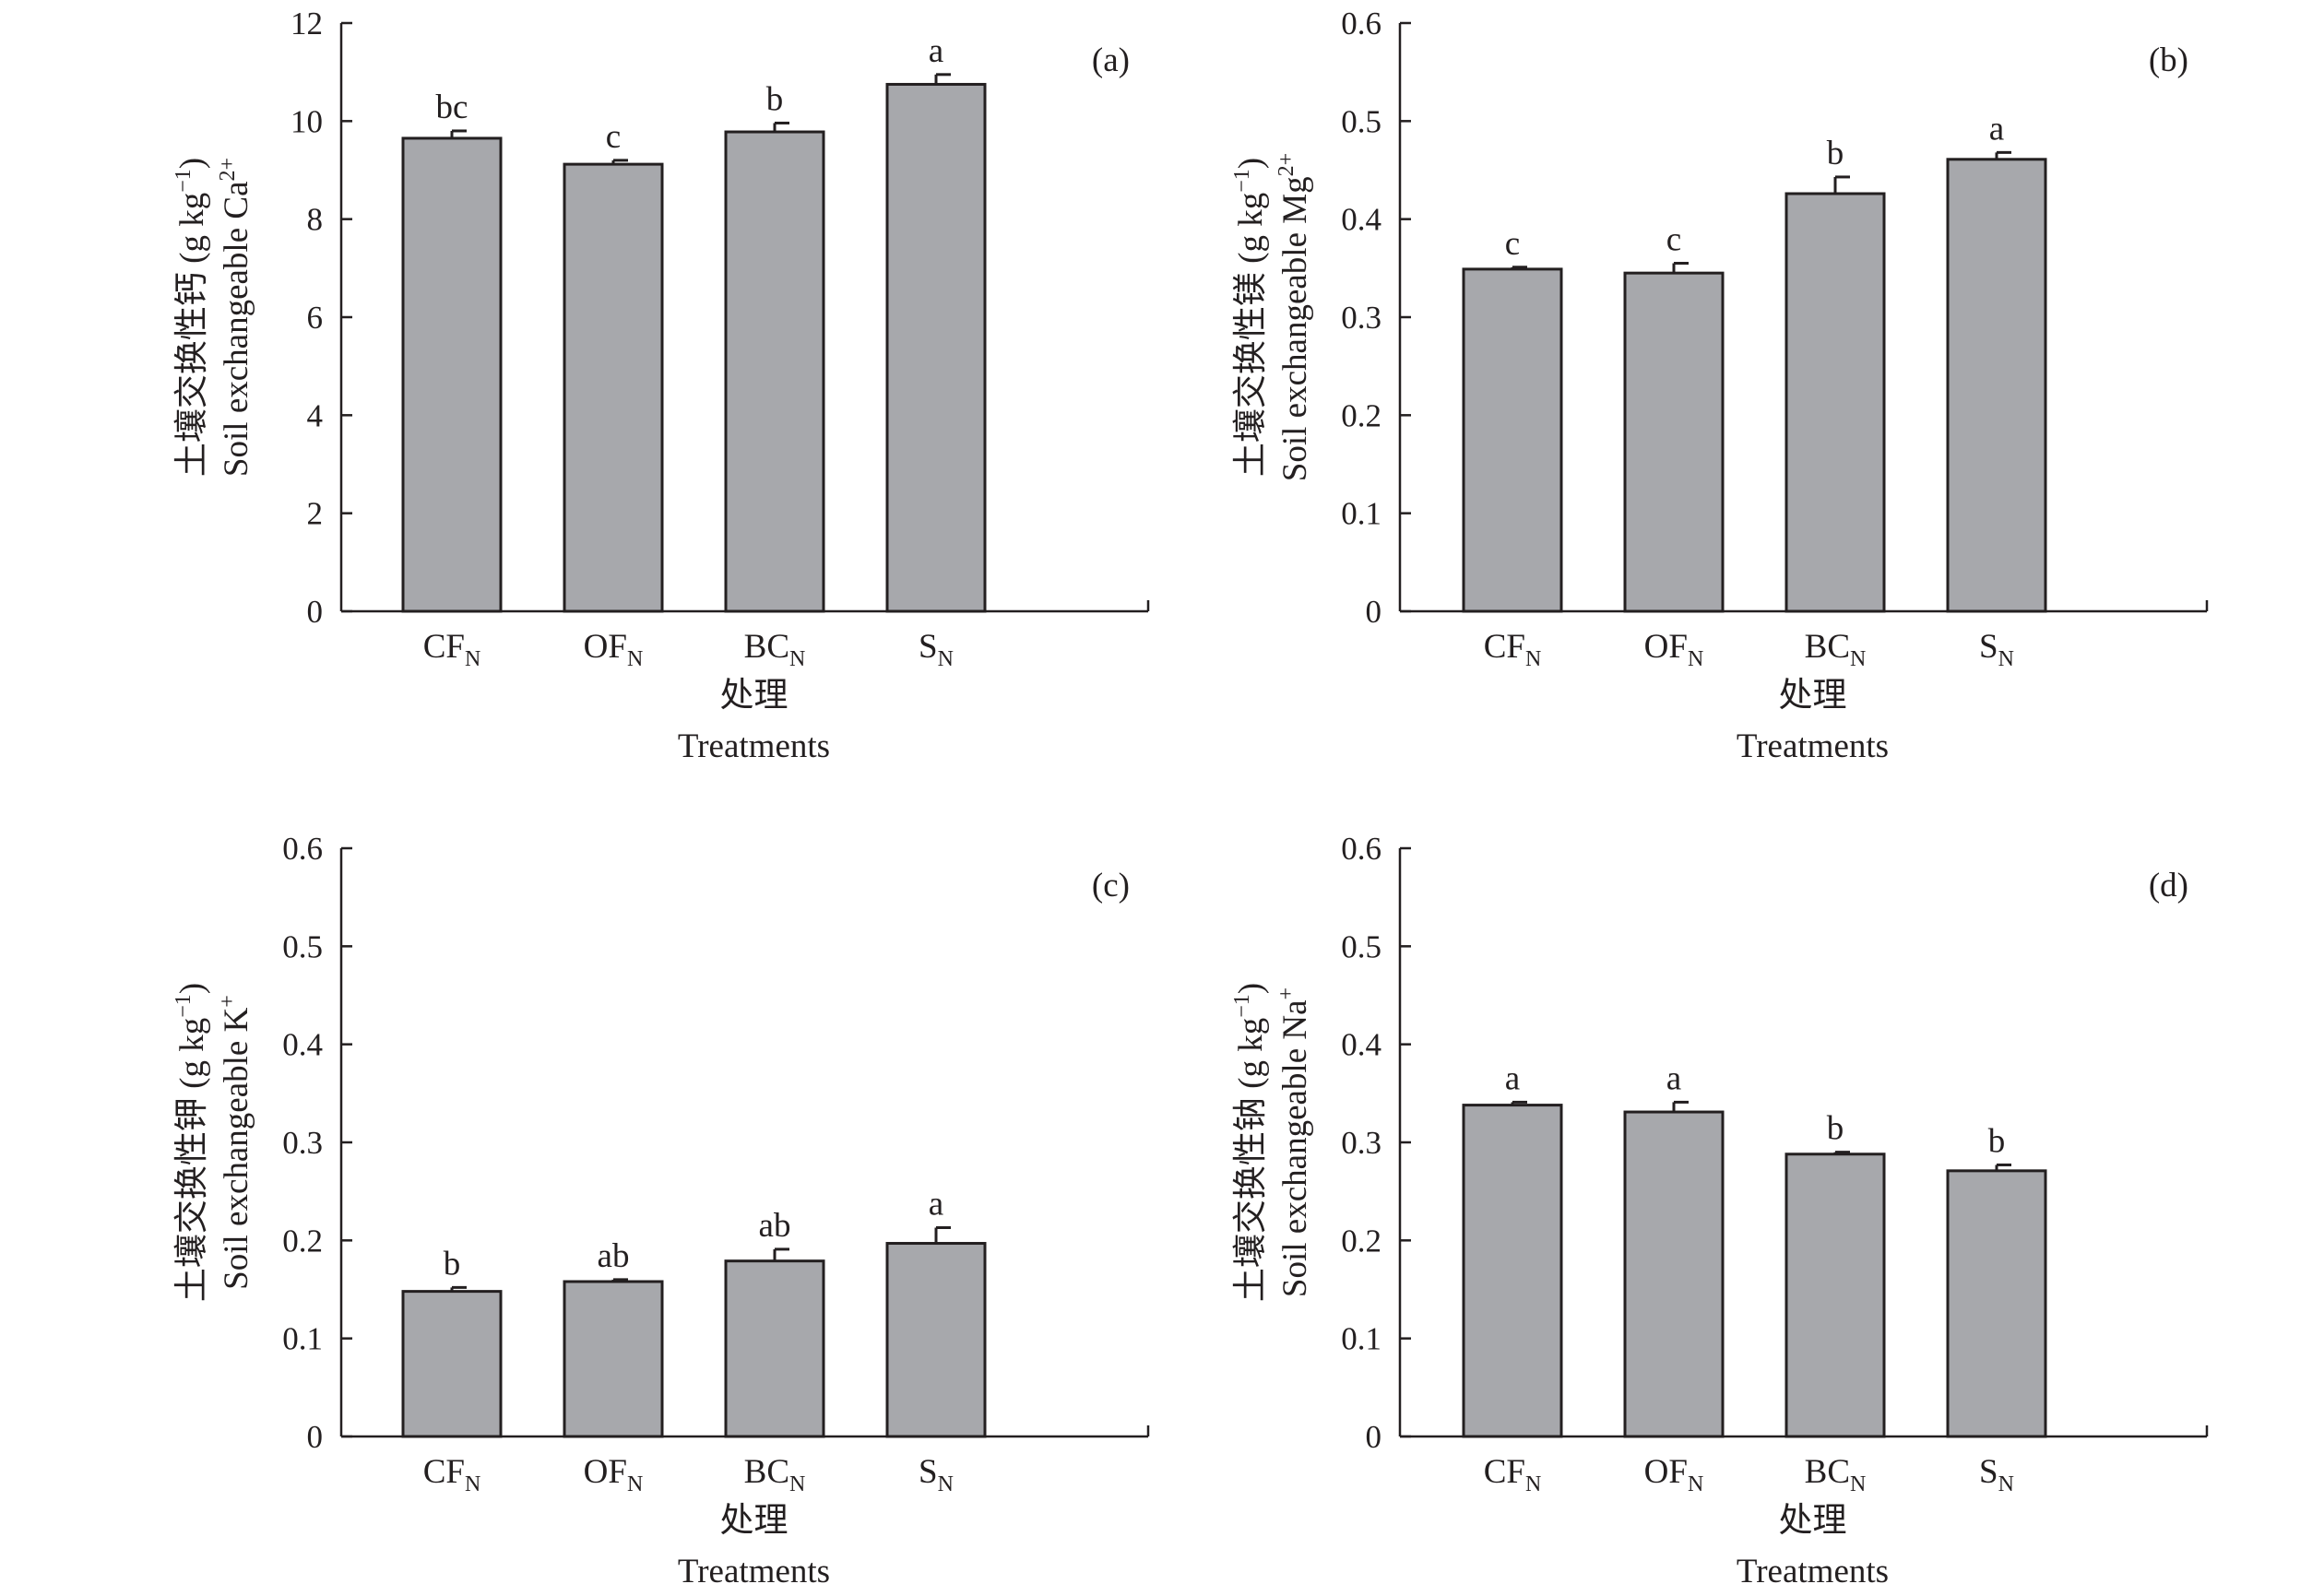 This screenshot has width=2324, height=1584. Describe the element at coordinates (1361, 121) in the screenshot. I see `panel-b-y-tick-label: 0.5` at that location.